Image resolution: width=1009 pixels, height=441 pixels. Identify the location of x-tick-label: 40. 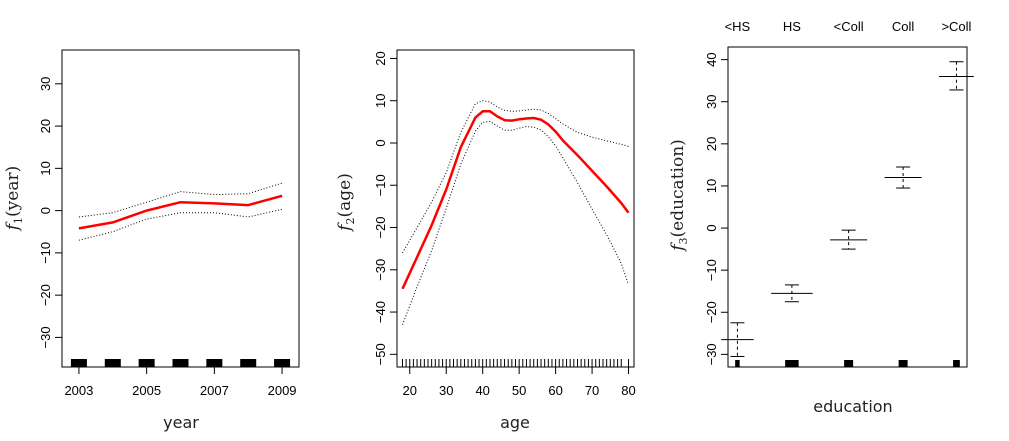
(482, 390).